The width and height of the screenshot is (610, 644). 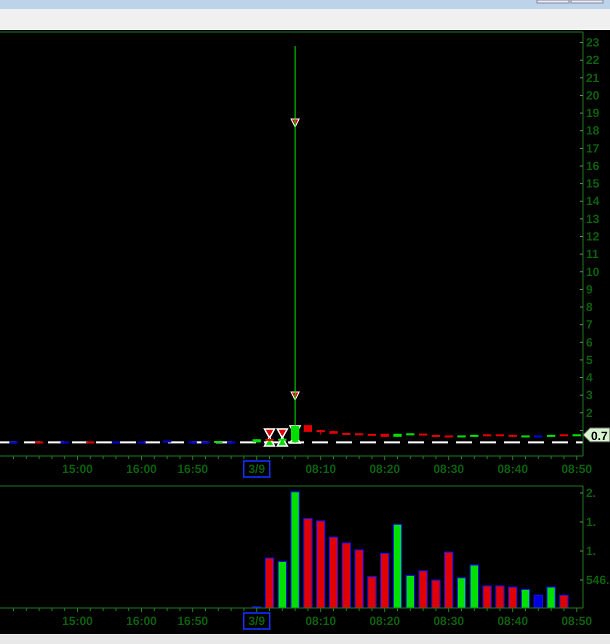 I want to click on y-tick-label: 22, so click(x=593, y=60).